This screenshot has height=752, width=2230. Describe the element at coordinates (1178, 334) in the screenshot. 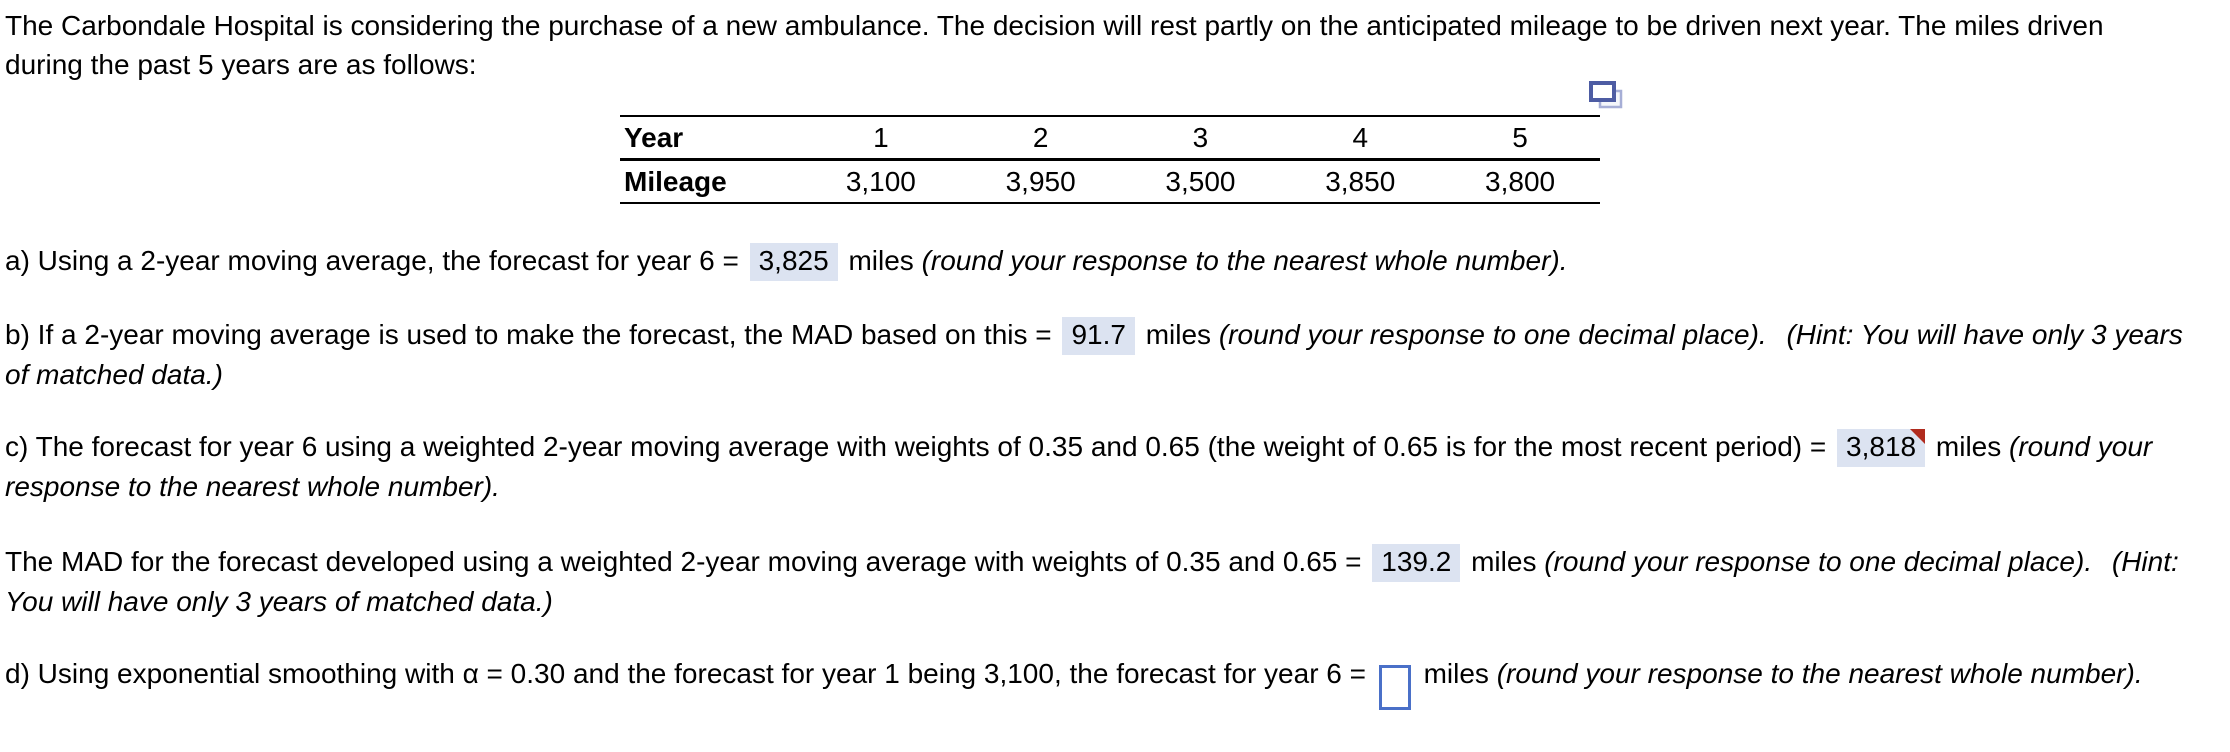

I see `part-b-unit: miles` at that location.